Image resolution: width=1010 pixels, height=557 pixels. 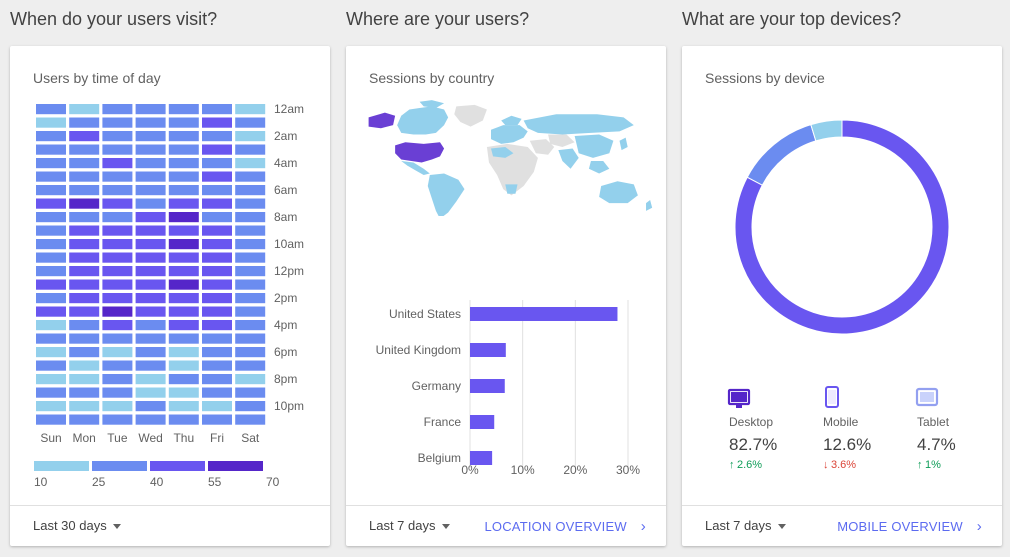 I want to click on mobile-overview-link: MOBILE OVERVIEW ›, so click(x=909, y=526).